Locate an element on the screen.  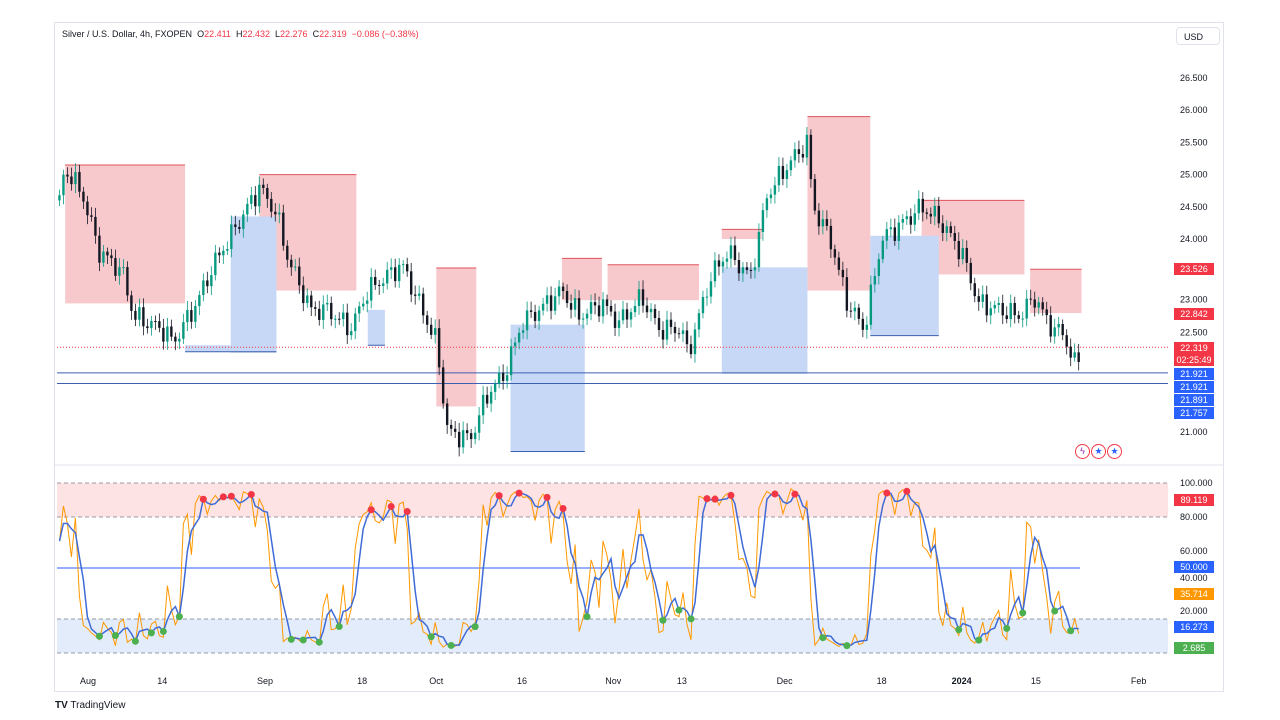
osc-upper-tag: 89.119 is located at coordinates (1194, 500).